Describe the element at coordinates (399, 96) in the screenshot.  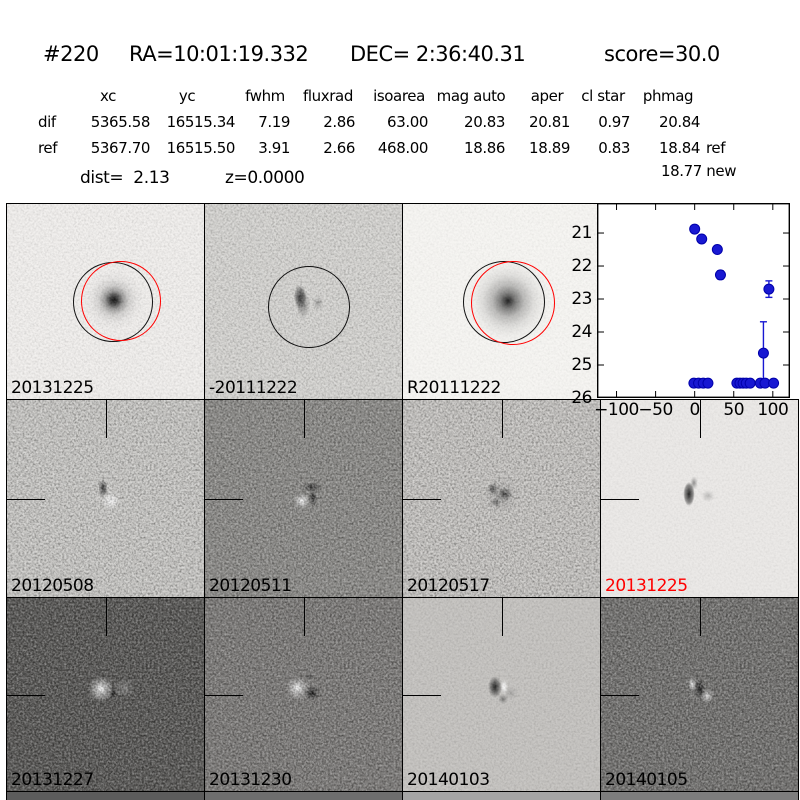
I see `col-header-isoarea: isoarea` at that location.